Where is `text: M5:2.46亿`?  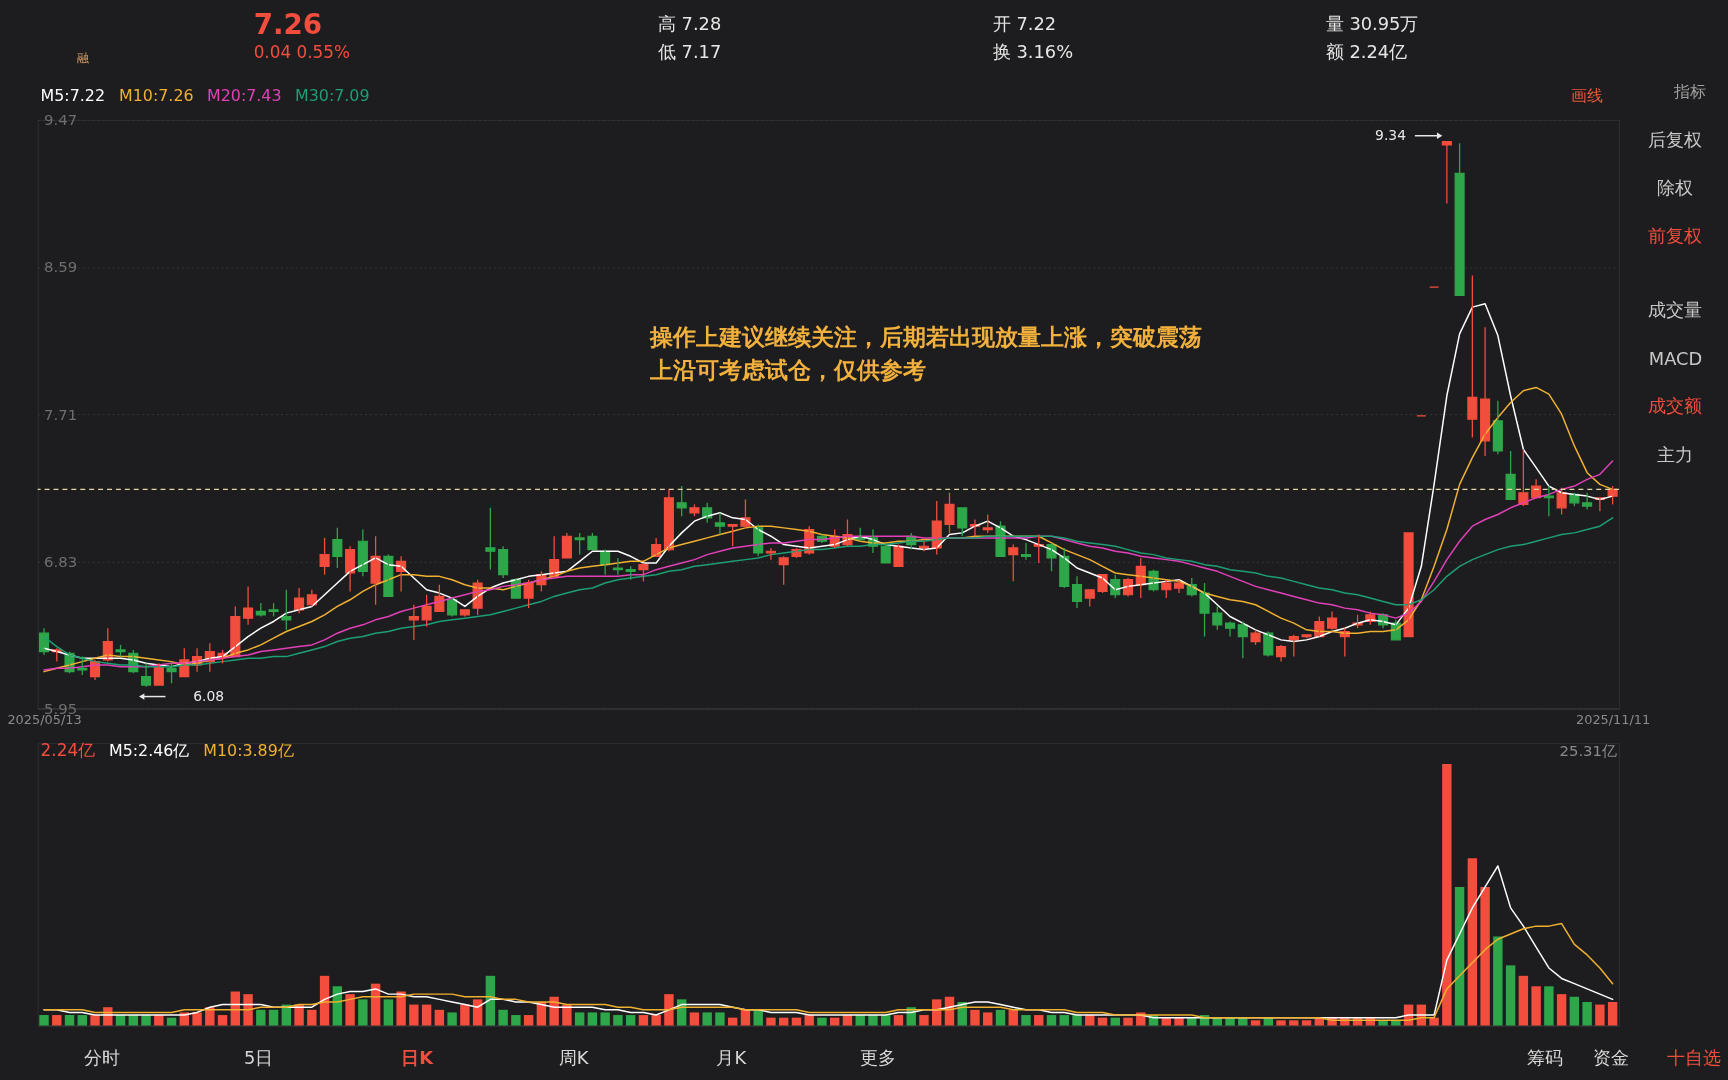
text: M5:2.46亿 is located at coordinates (149, 750).